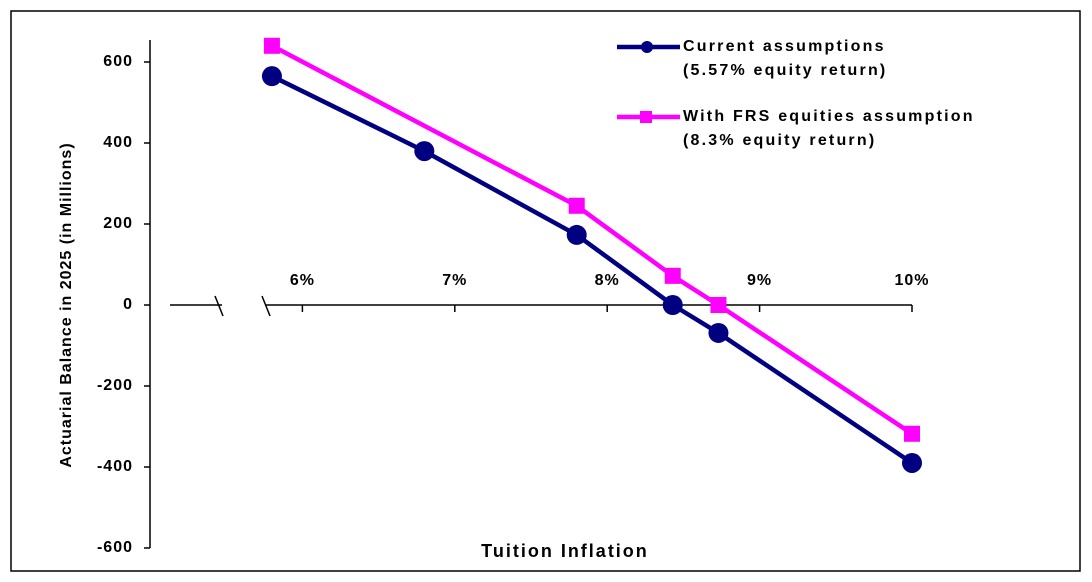 This screenshot has height=582, width=1092. I want to click on x-axis-label: Tuition Inflation, so click(565, 551).